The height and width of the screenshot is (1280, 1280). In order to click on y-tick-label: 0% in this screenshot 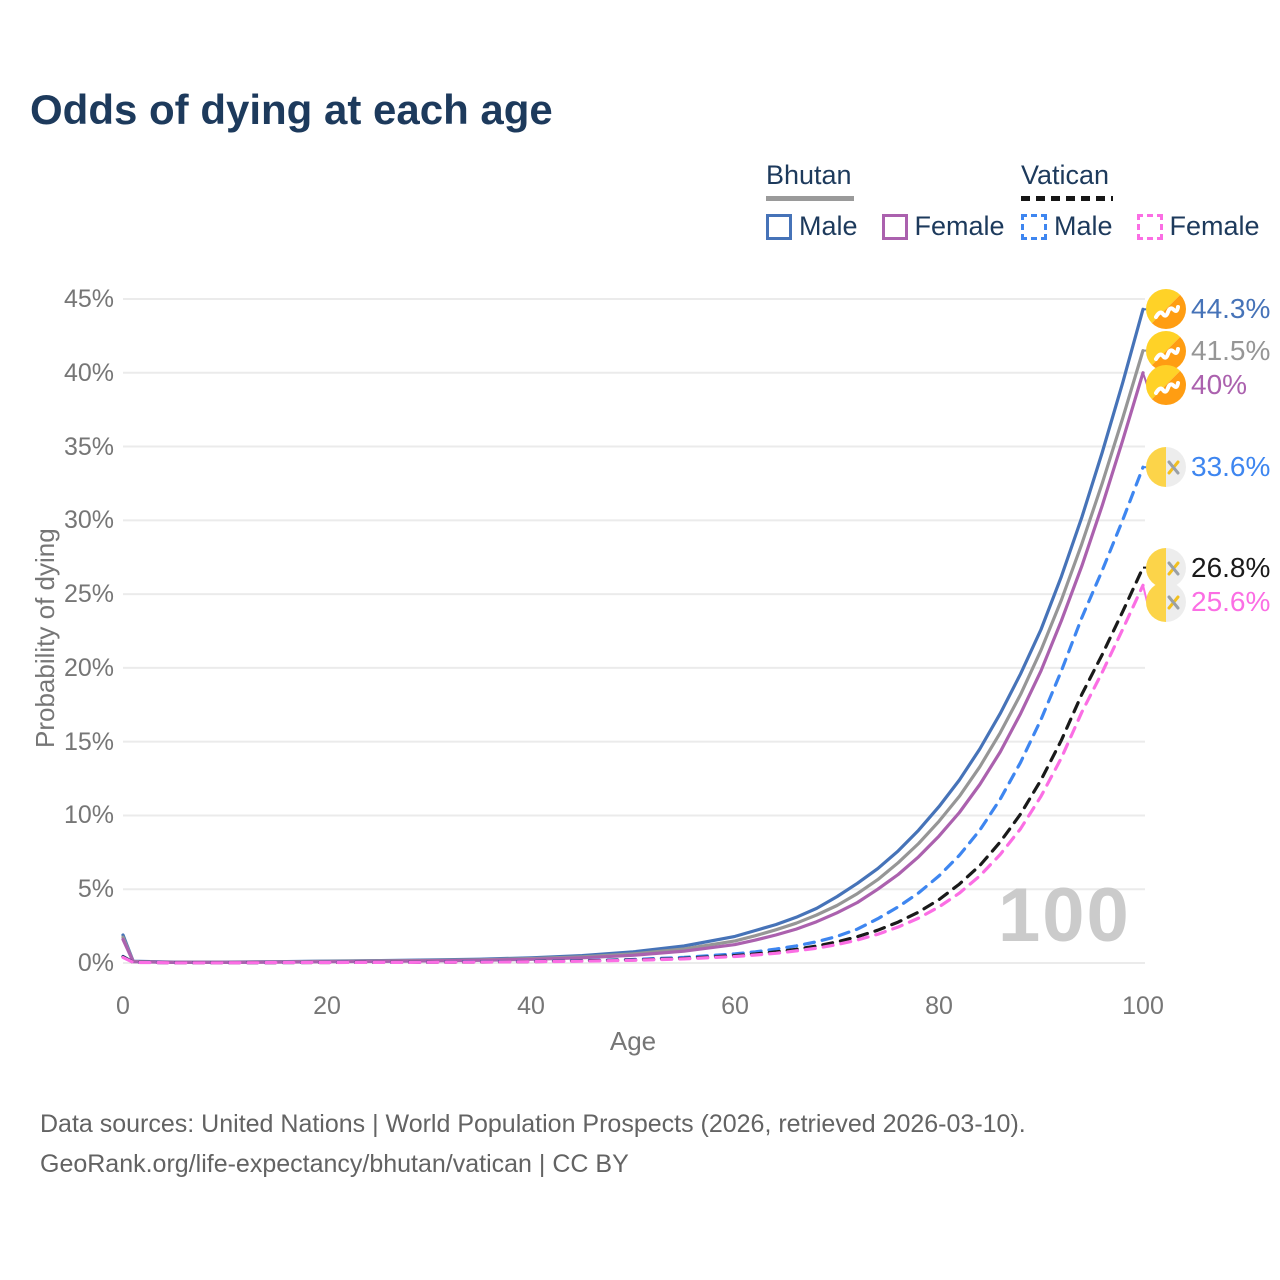, I will do `click(95, 963)`.